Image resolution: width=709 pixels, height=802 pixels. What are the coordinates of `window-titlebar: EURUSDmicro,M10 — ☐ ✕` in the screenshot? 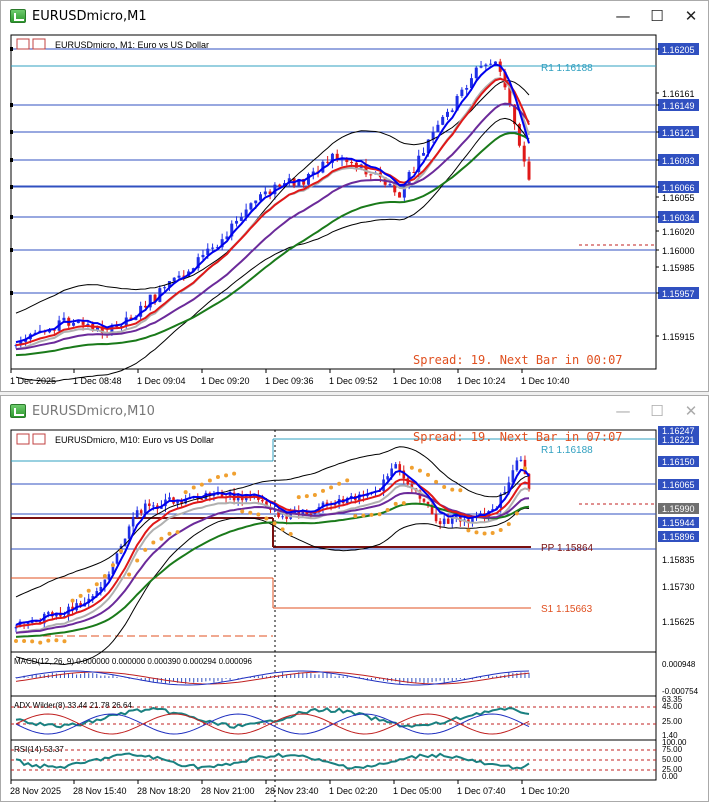 It's located at (354, 411).